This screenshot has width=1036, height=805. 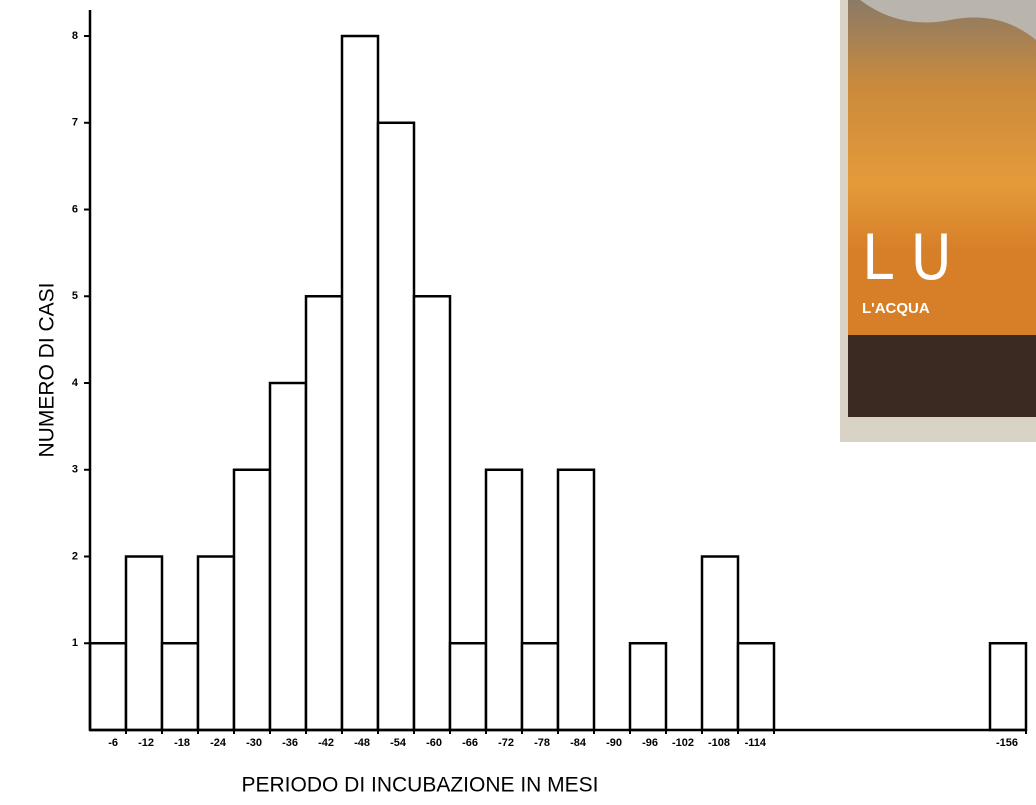 I want to click on x-tick-label: -156, so click(x=1007, y=743).